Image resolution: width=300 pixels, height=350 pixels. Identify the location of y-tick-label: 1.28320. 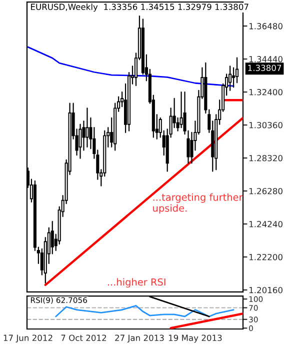
(265, 158).